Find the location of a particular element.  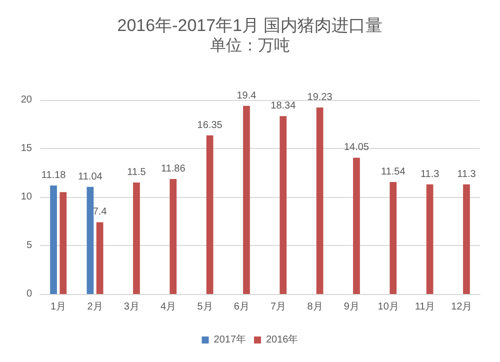

x-tick-label: 9月 is located at coordinates (352, 307).